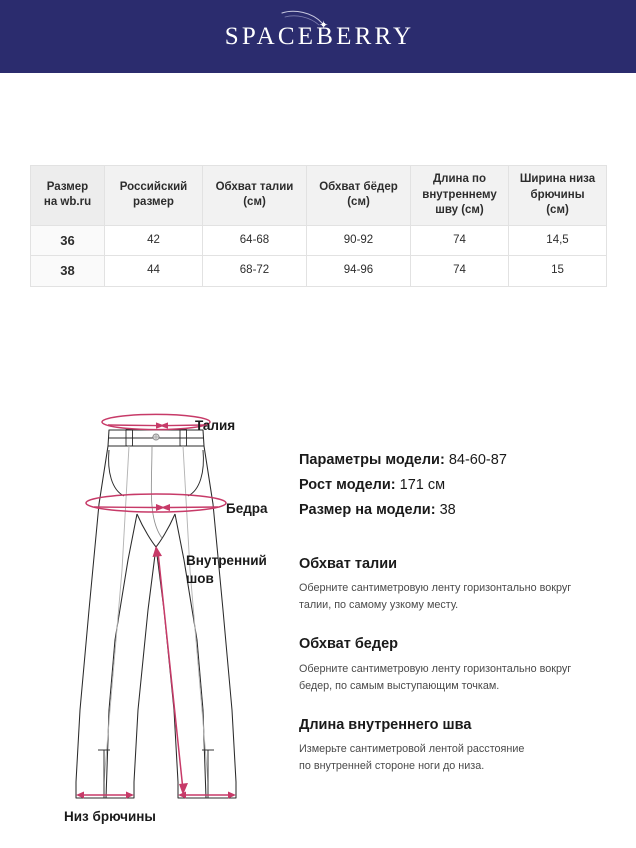 This screenshot has height=848, width=636. What do you see at coordinates (247, 508) in the screenshot?
I see `hips-label: Бедра` at bounding box center [247, 508].